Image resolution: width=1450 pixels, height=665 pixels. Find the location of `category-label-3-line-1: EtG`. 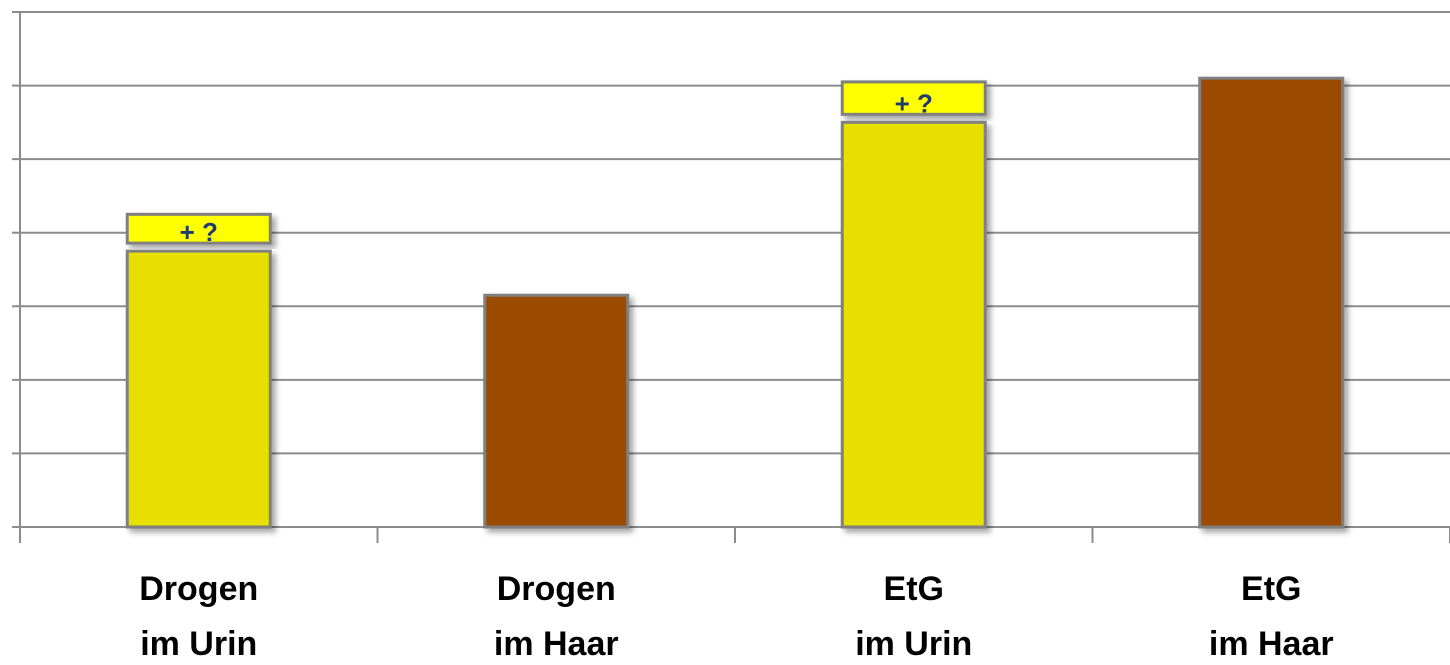

category-label-3-line-1: EtG is located at coordinates (914, 589).